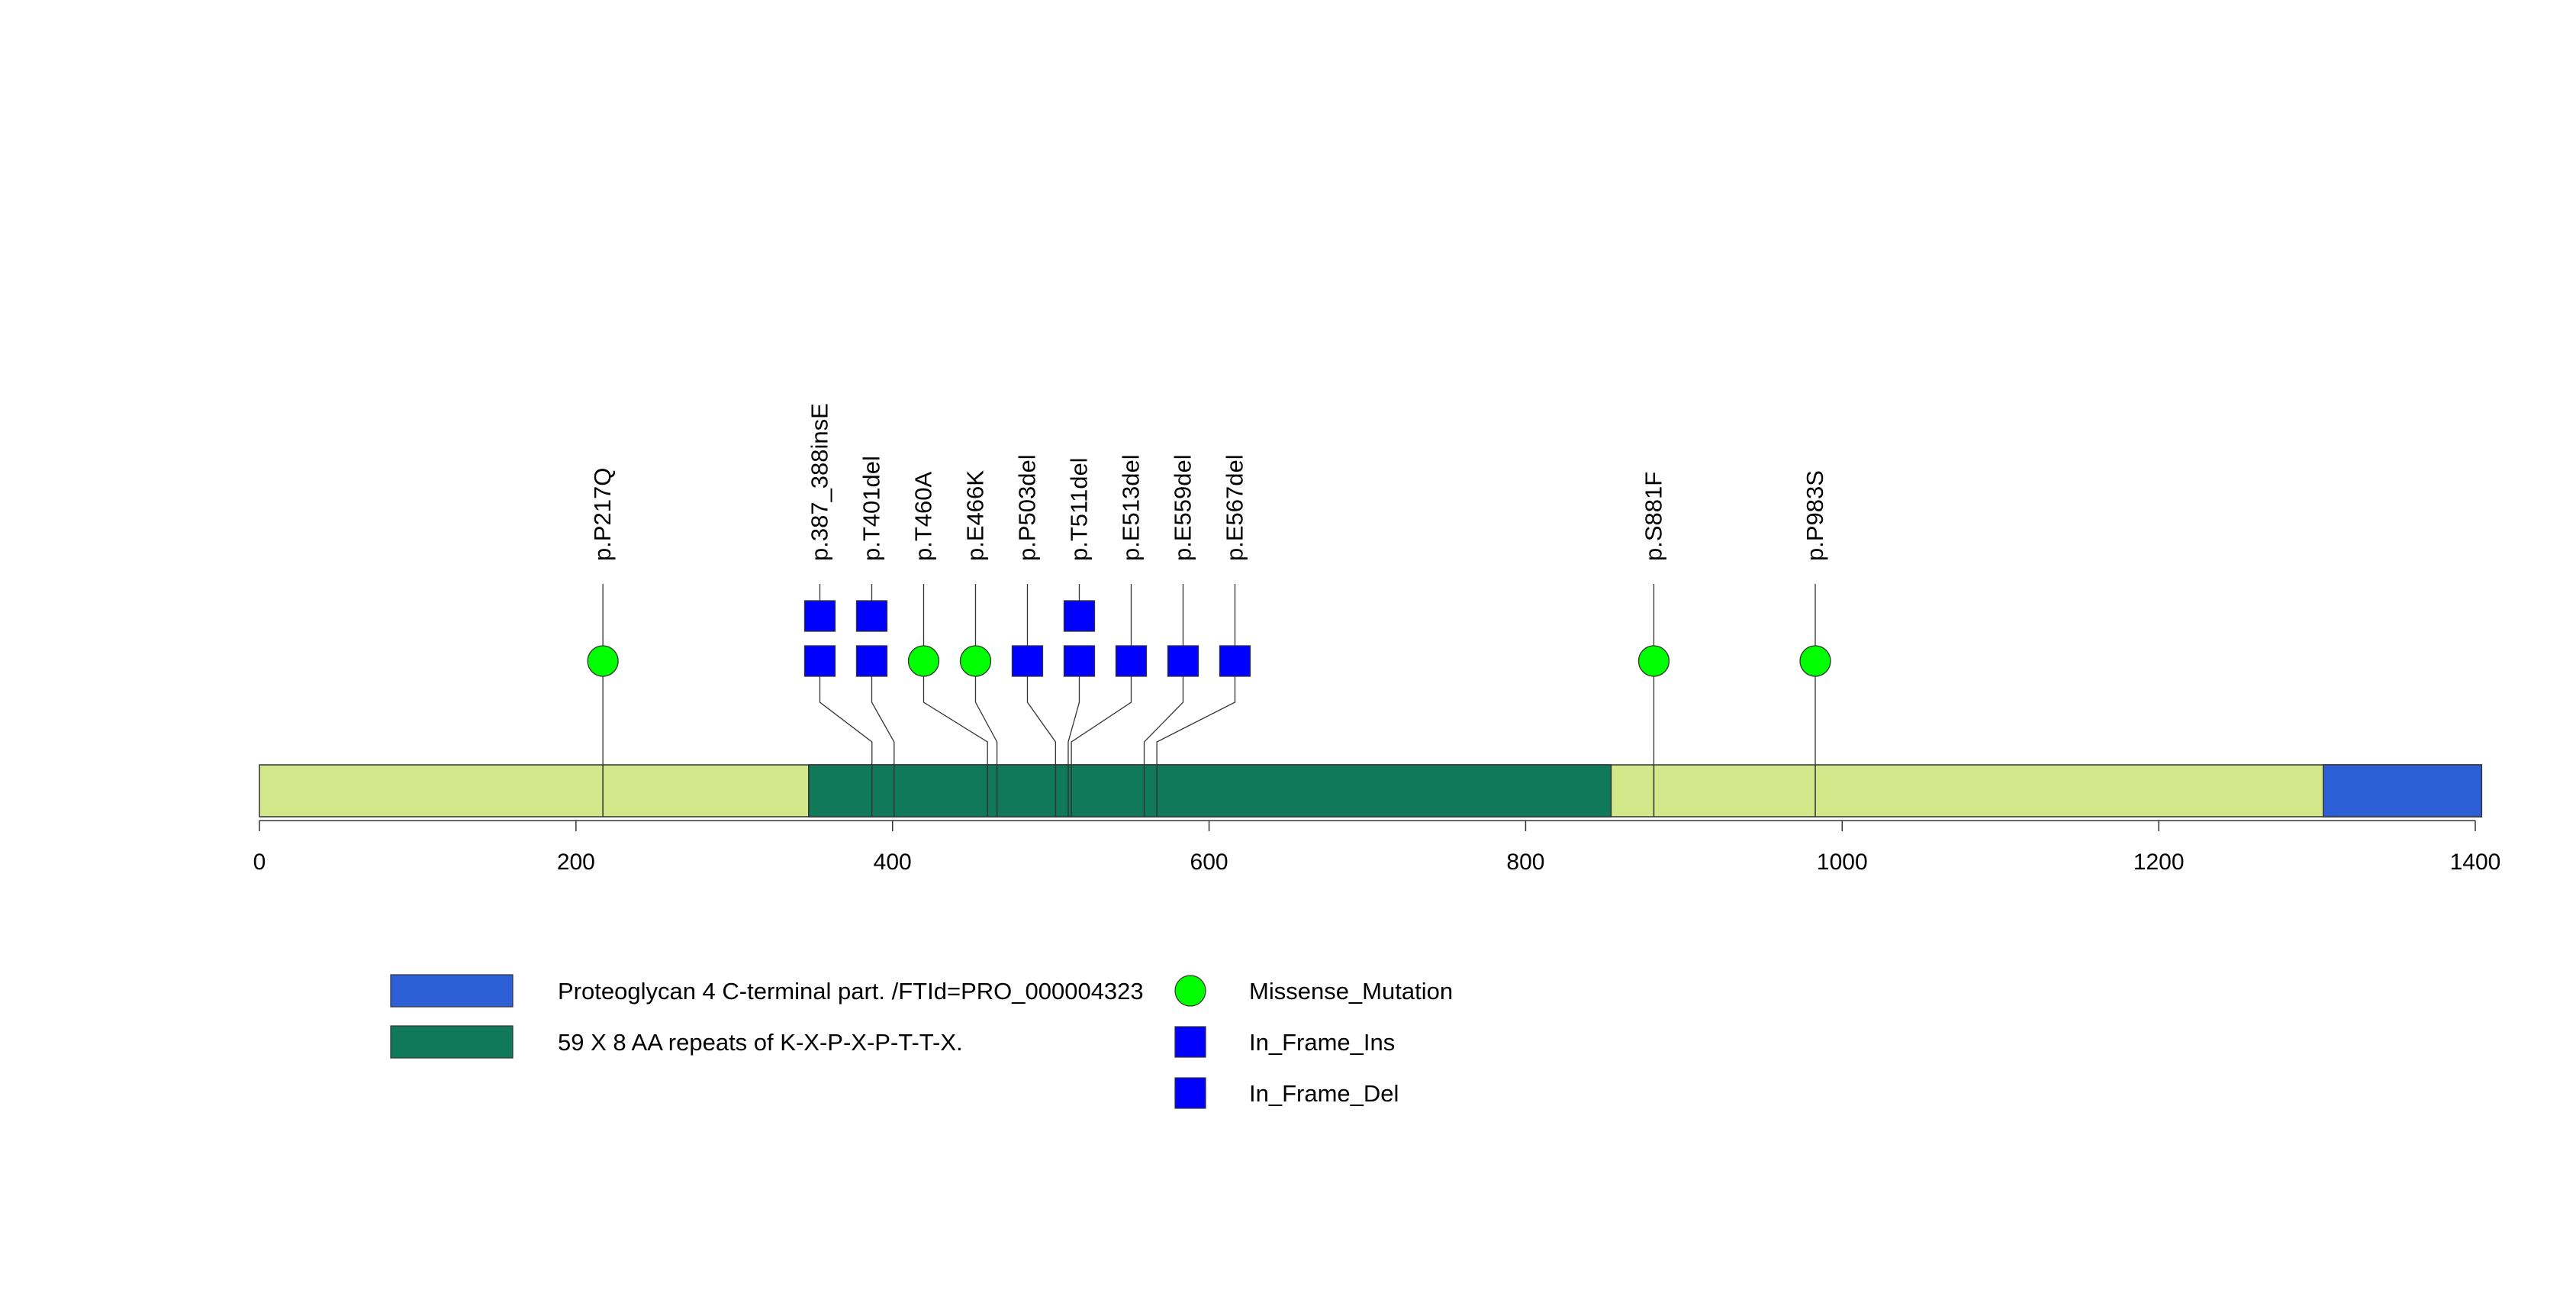 The height and width of the screenshot is (1290, 2576). What do you see at coordinates (576, 863) in the screenshot?
I see `x-tick-label: 200` at bounding box center [576, 863].